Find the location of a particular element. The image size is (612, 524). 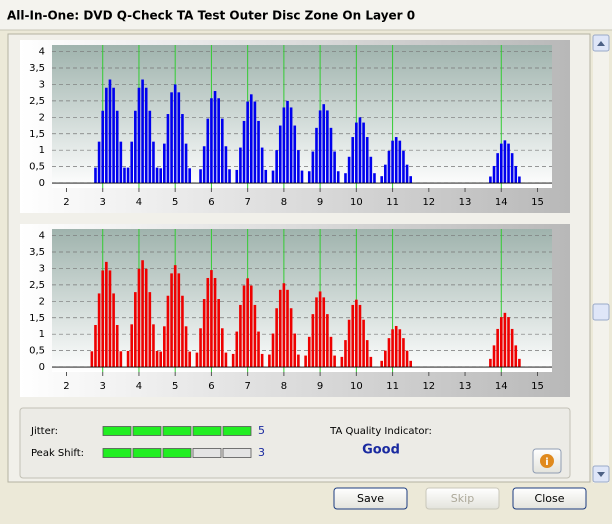

button-label: Save is located at coordinates (370, 498).